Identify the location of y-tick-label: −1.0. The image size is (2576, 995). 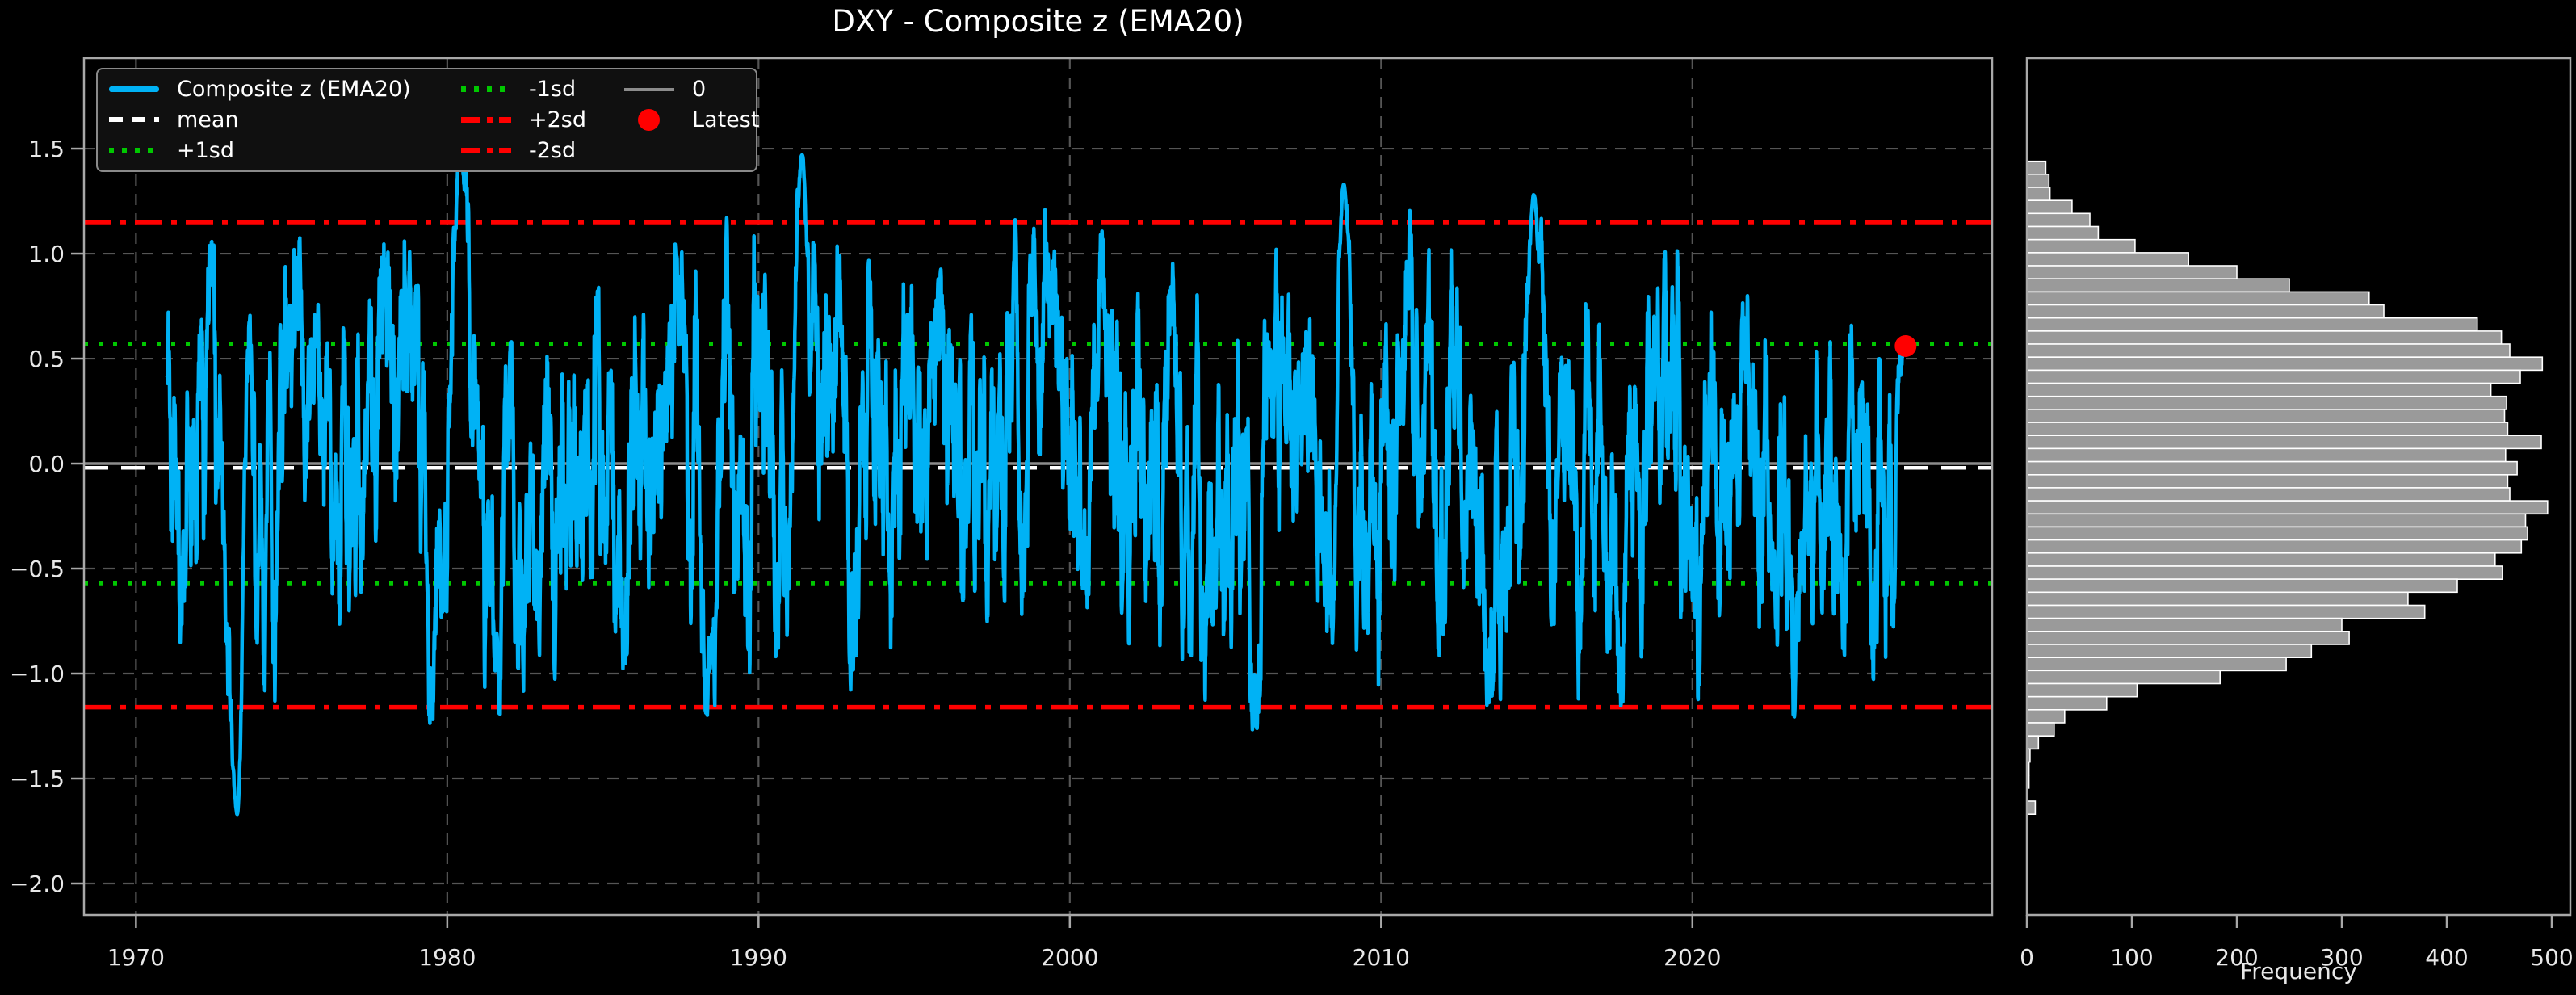
(37, 674).